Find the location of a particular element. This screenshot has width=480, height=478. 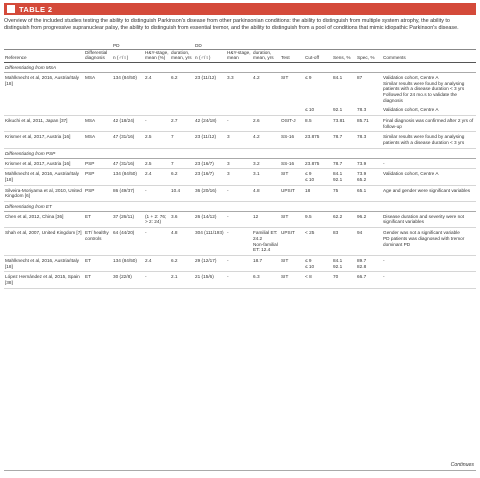

table-cell: < 25 is located at coordinates (318, 241).